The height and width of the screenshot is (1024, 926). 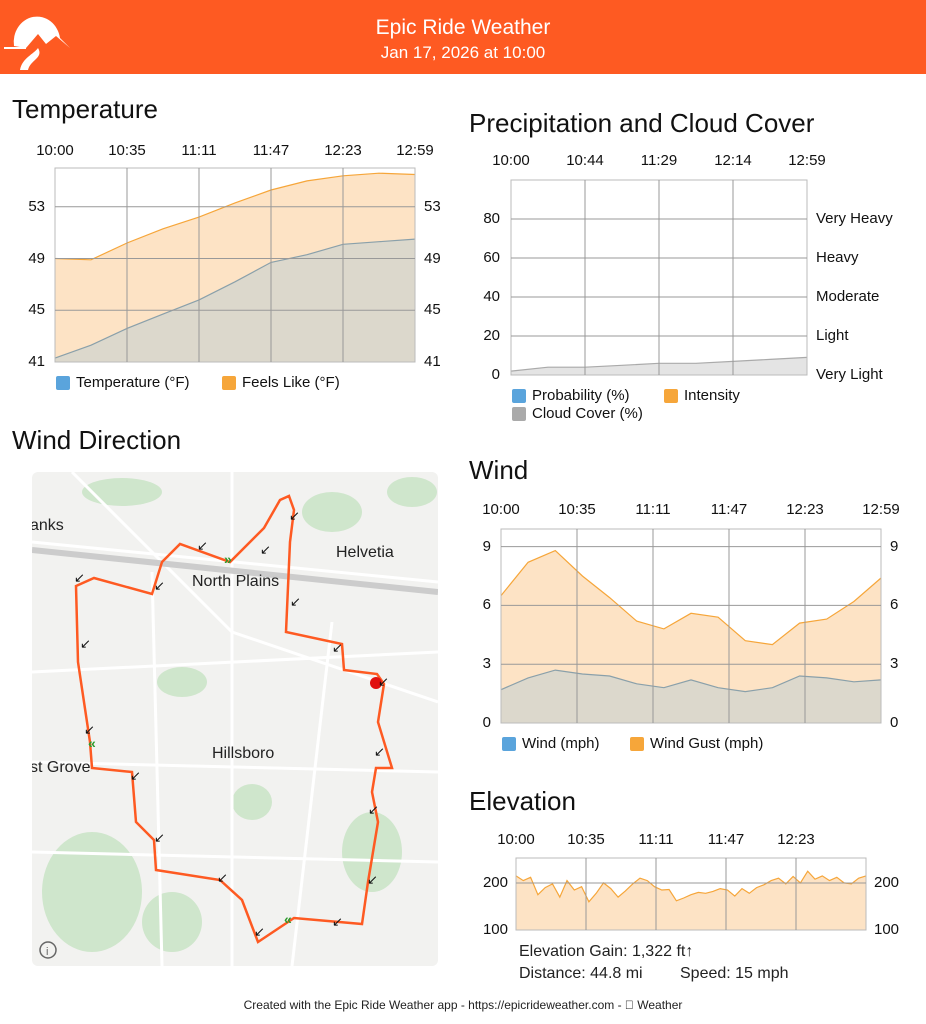 What do you see at coordinates (432, 361) in the screenshot?
I see `y-tick-right: 41` at bounding box center [432, 361].